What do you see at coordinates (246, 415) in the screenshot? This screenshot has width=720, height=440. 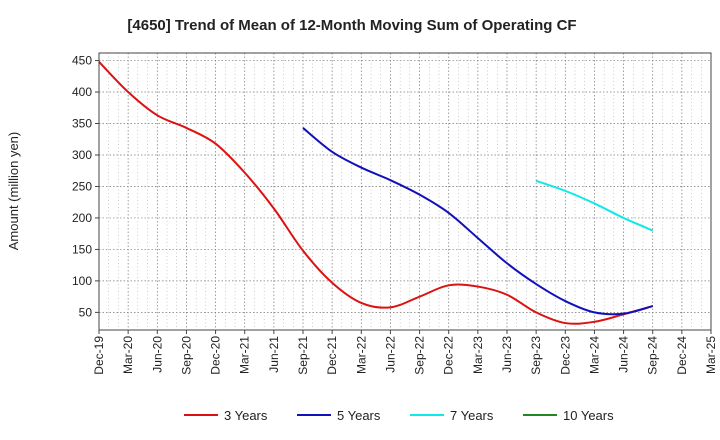 I see `legend-label: 3 Years` at bounding box center [246, 415].